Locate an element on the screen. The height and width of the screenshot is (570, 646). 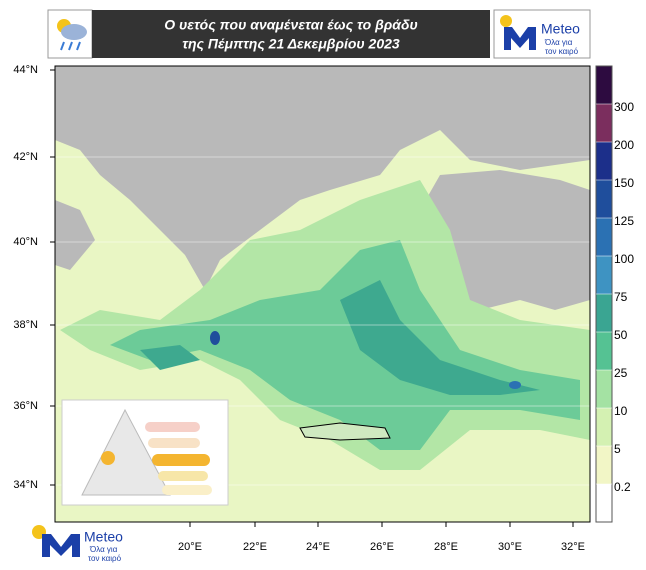
colorbar-label: 200 is located at coordinates (624, 145).